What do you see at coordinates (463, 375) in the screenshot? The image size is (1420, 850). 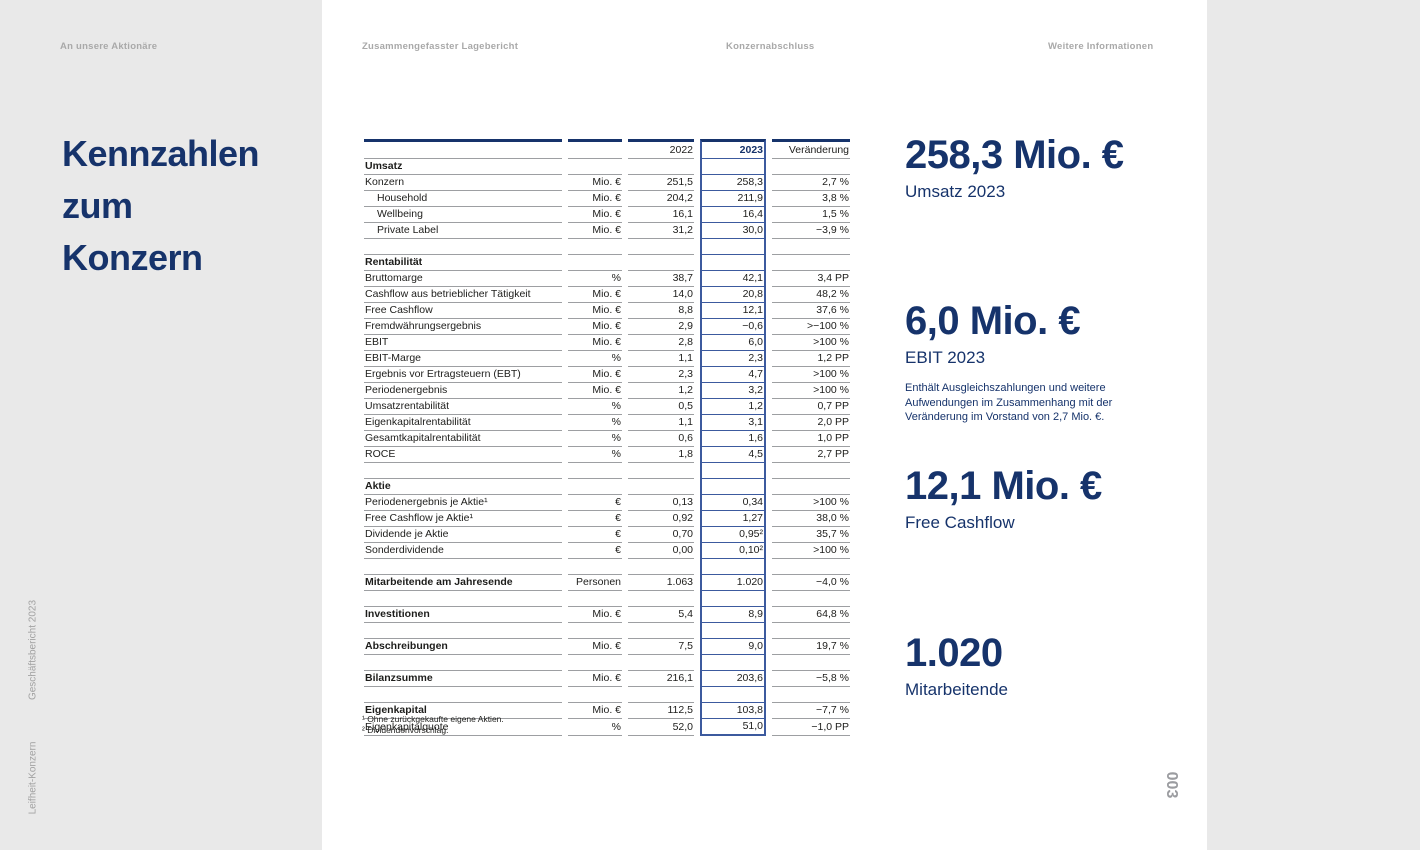 I see `cell-label: Ergebnis vor Ertragsteuern (EBT)` at bounding box center [463, 375].